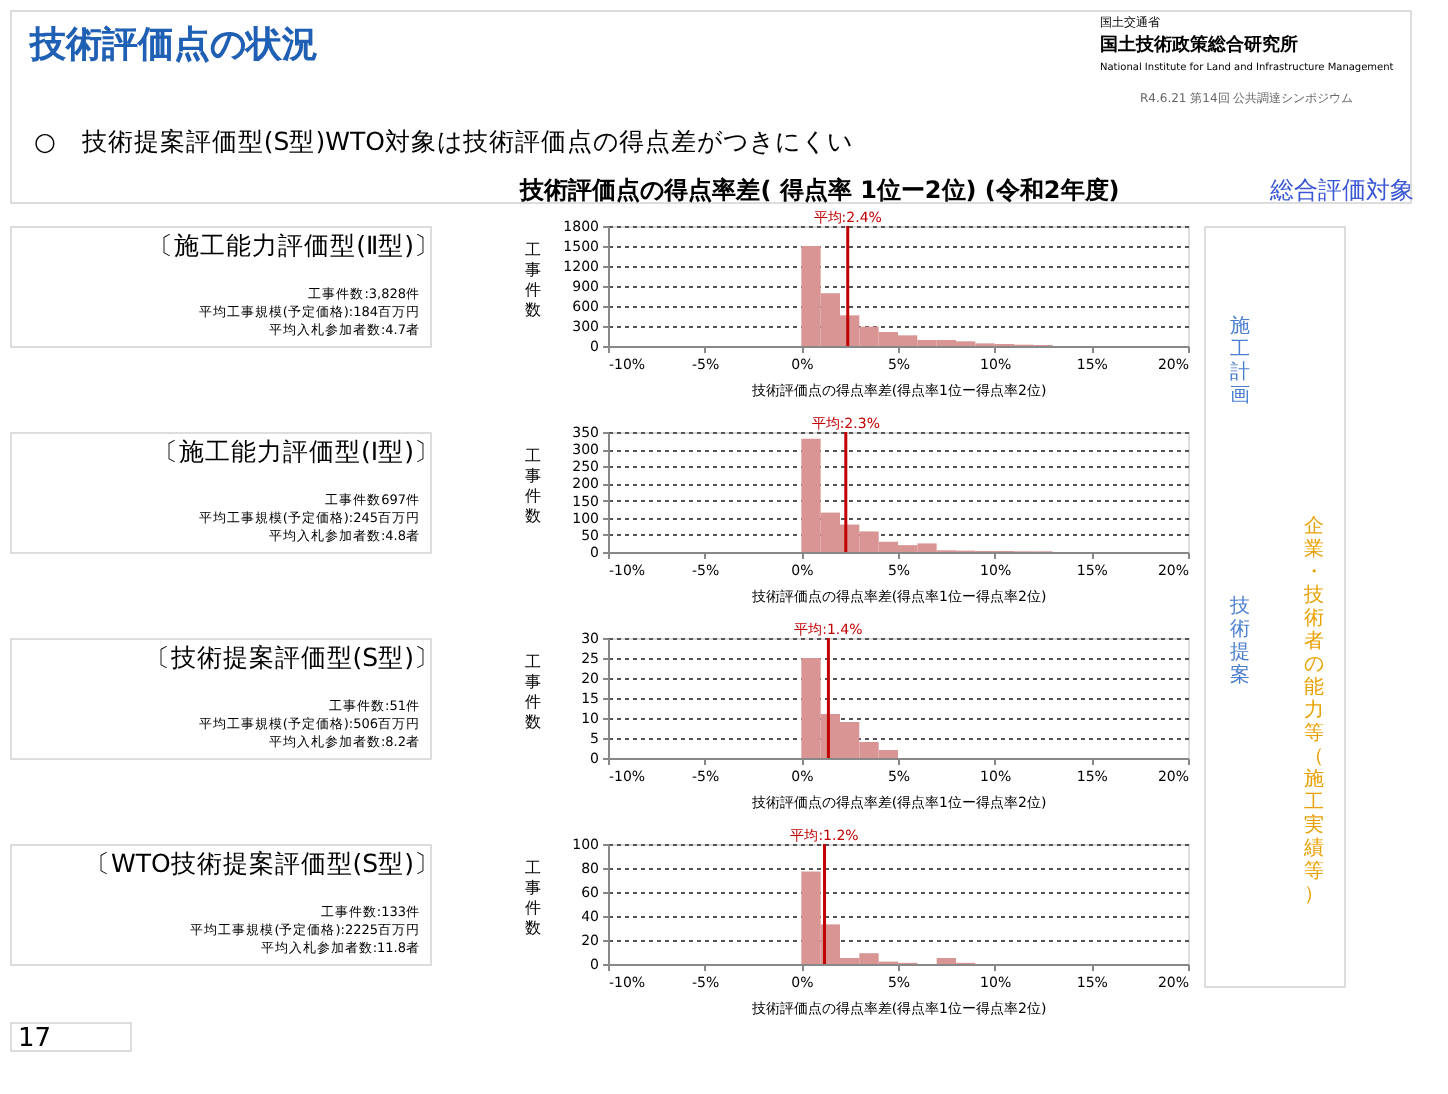  Describe the element at coordinates (1239, 640) in the screenshot. I see `text: 技術提案` at that location.